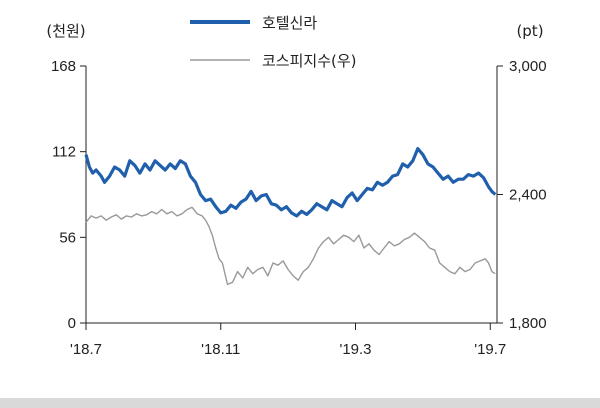  I want to click on x-tick-label: '18.11, so click(220, 349).